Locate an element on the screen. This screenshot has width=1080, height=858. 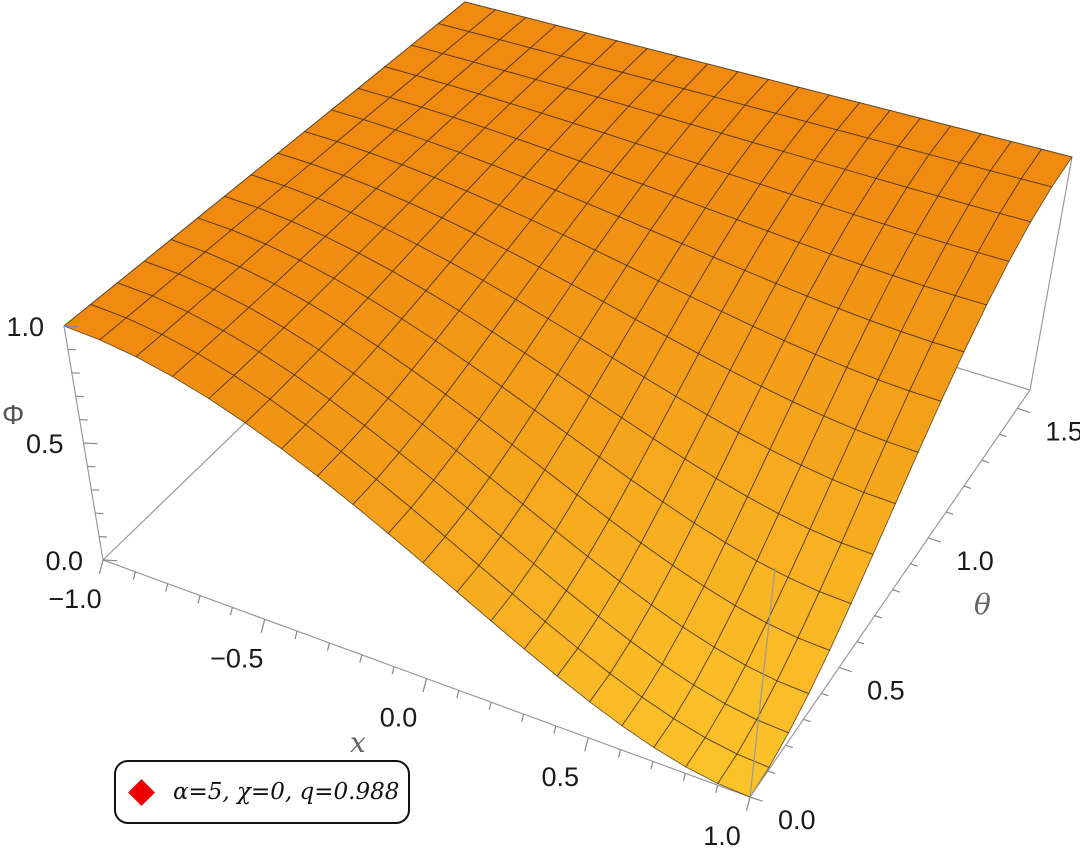
phi-tick-label: 1.0 is located at coordinates (25, 327).